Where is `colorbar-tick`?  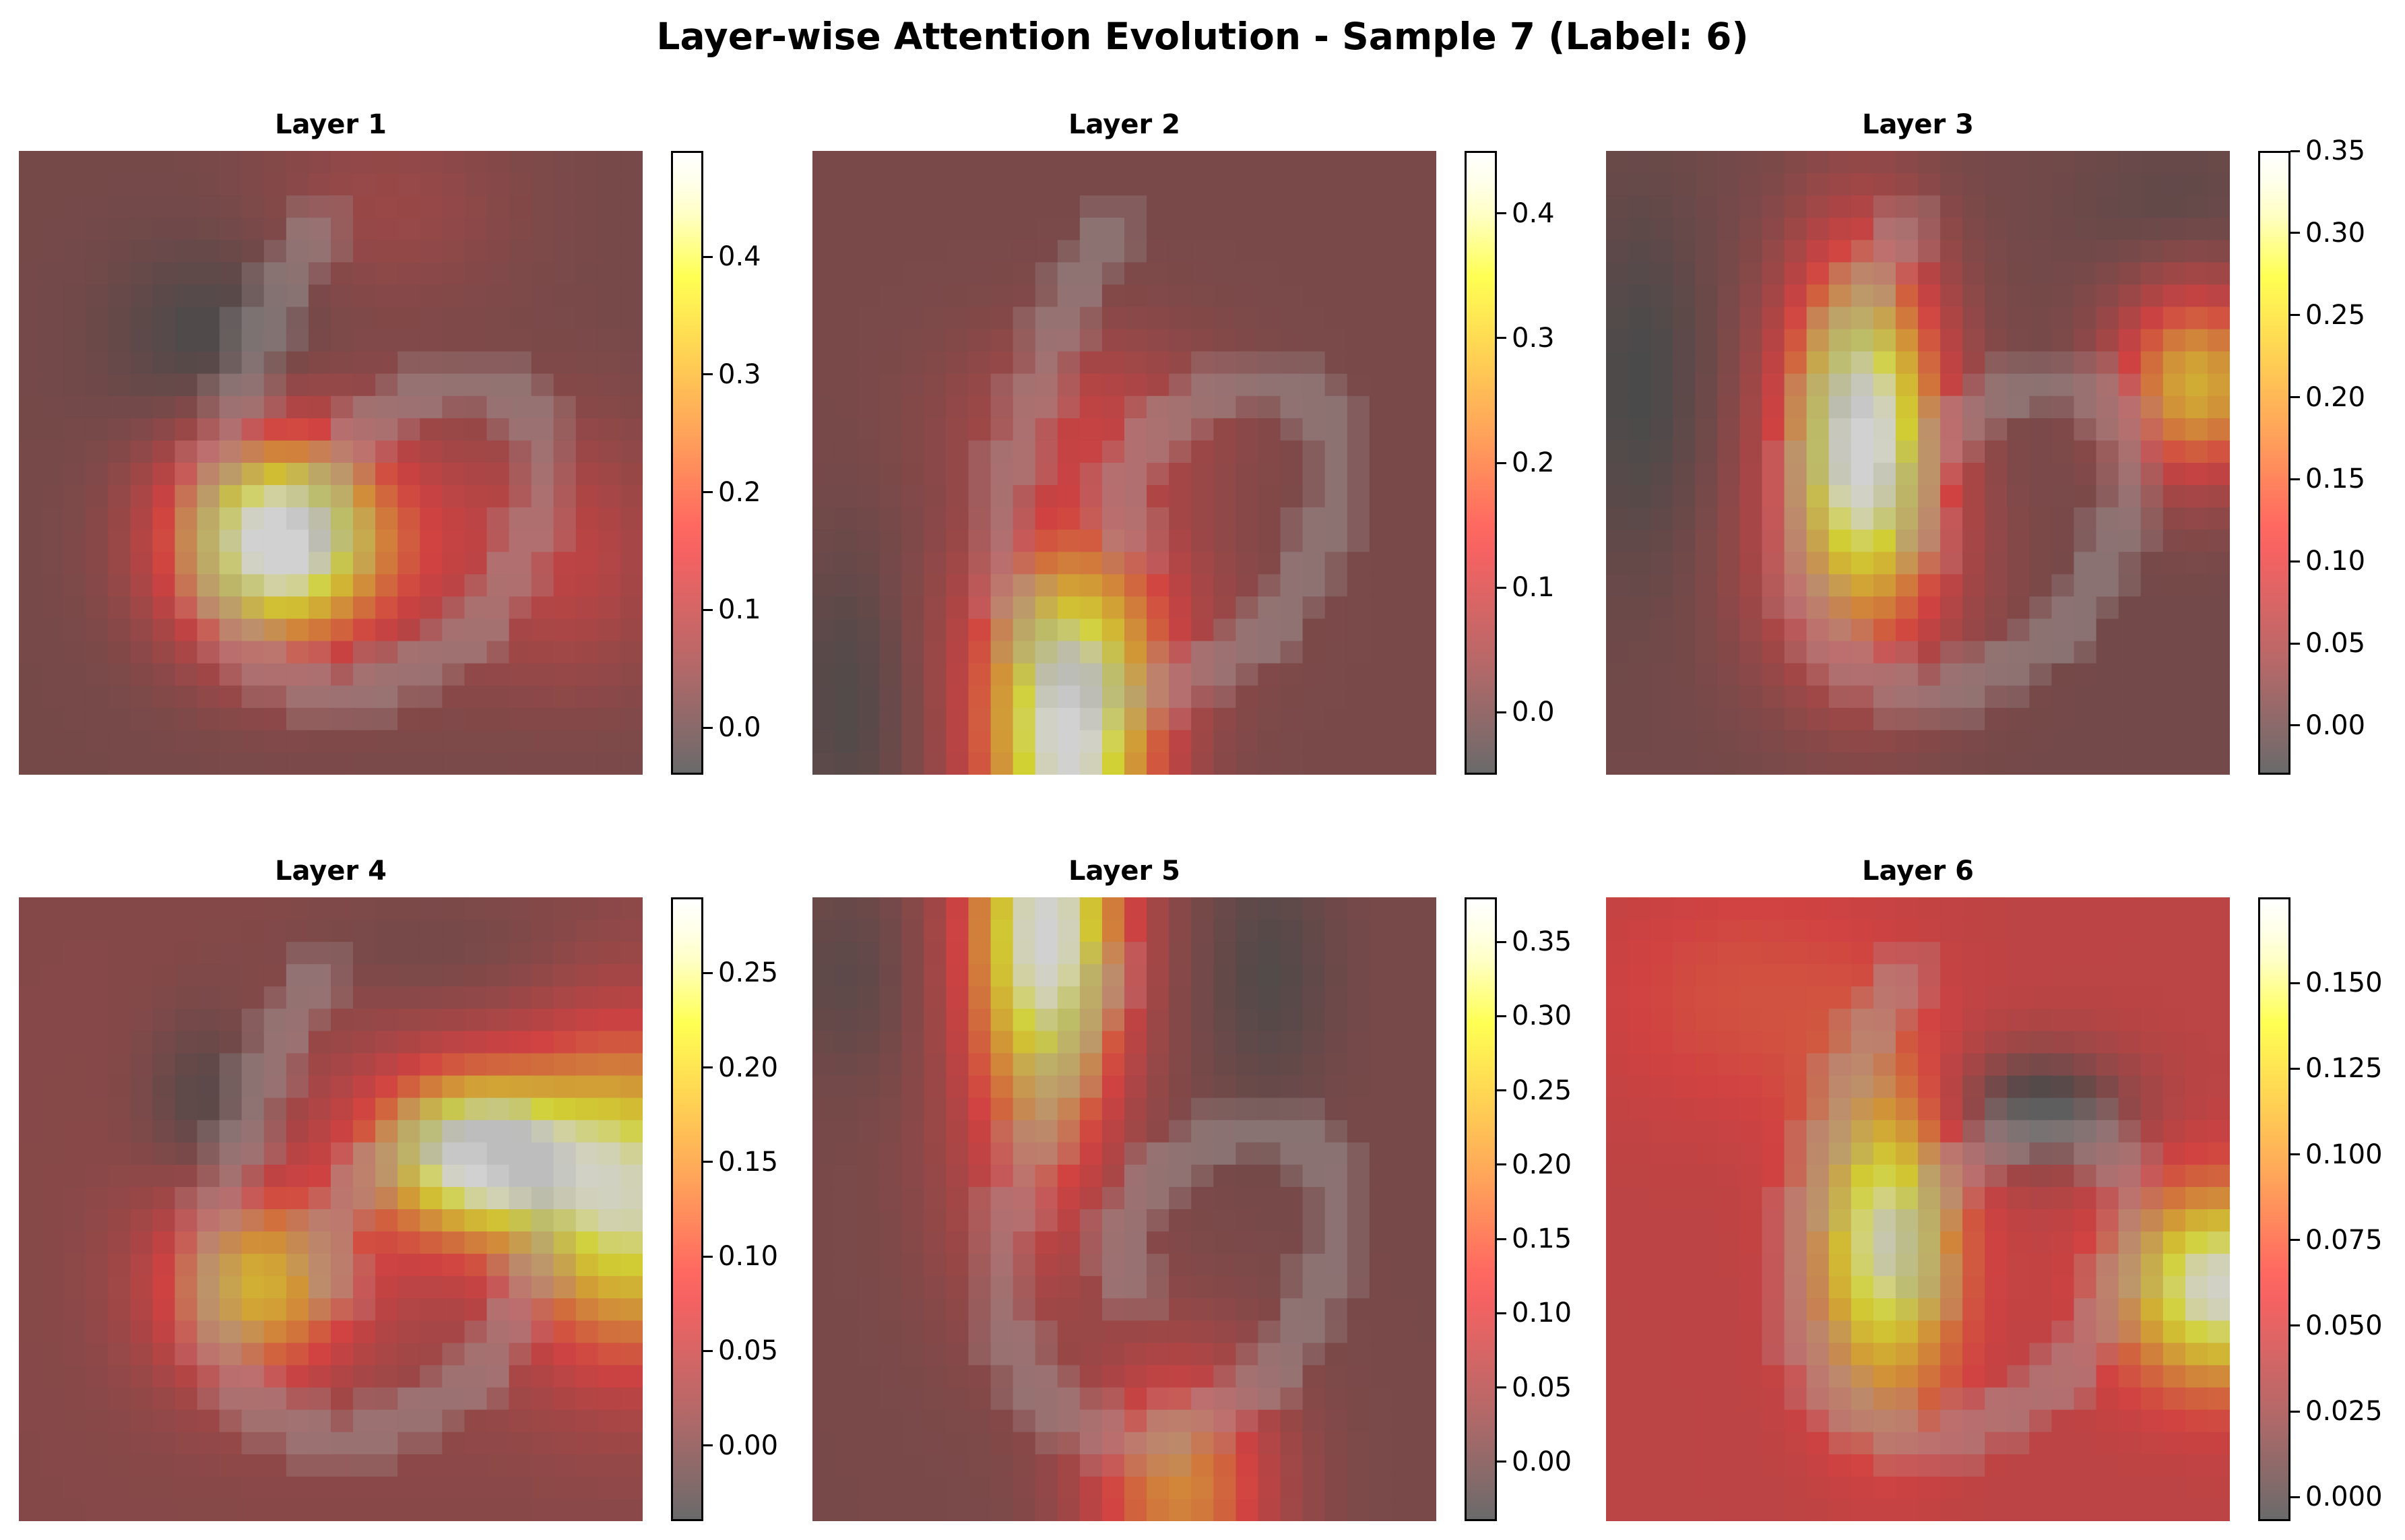 colorbar-tick is located at coordinates (2295, 1240).